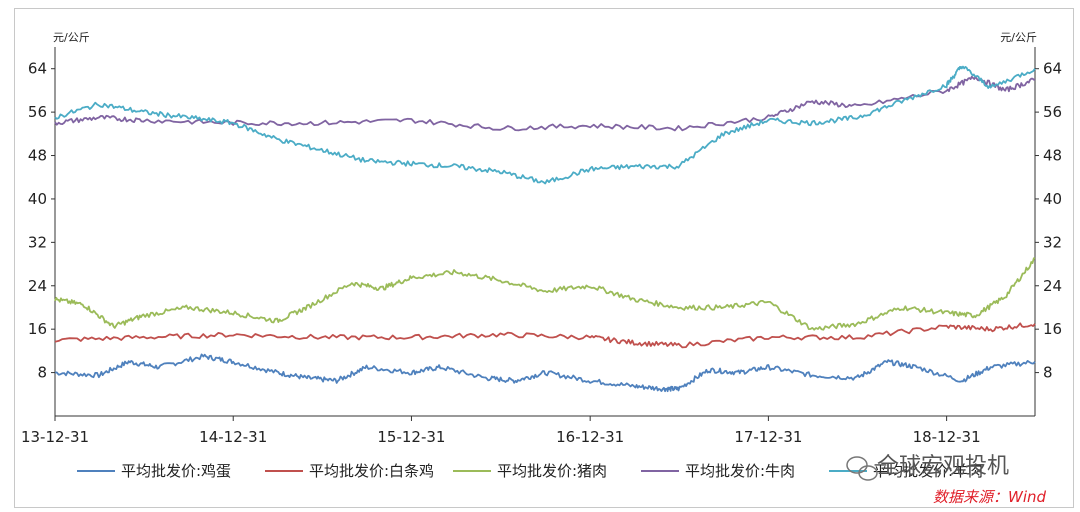  Describe the element at coordinates (552, 471) in the screenshot. I see `legend-label: 平均批发价:猪肉` at that location.